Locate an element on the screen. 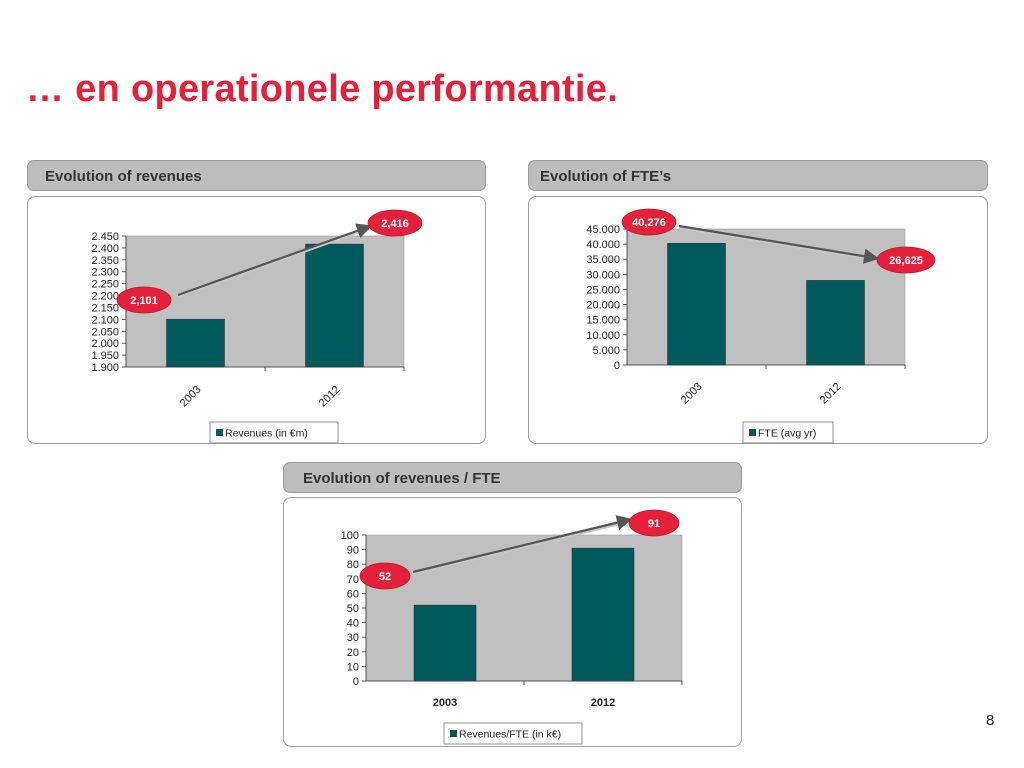 Image resolution: width=1024 pixels, height=768 pixels. y-tick-label: 1.950 is located at coordinates (105, 356).